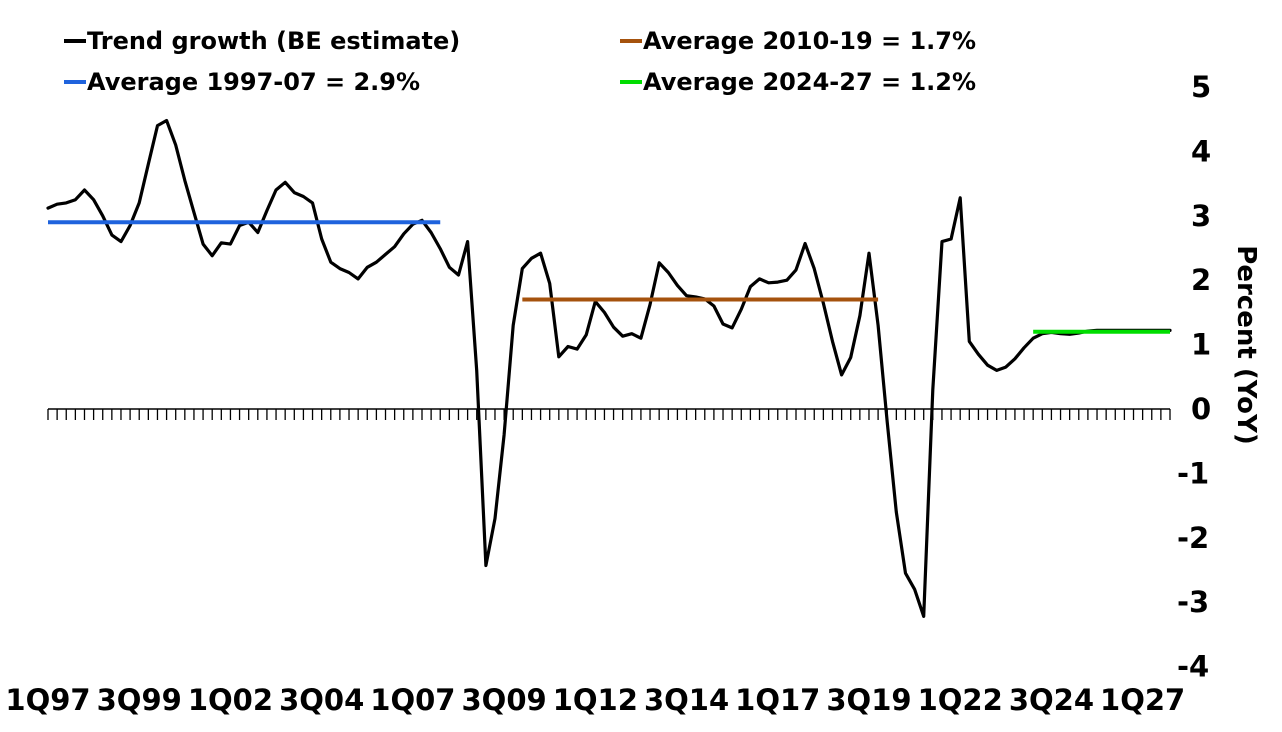 Image resolution: width=1282 pixels, height=732 pixels. Describe the element at coordinates (777, 700) in the screenshot. I see `x-axis-tick-label: 1Q17` at that location.